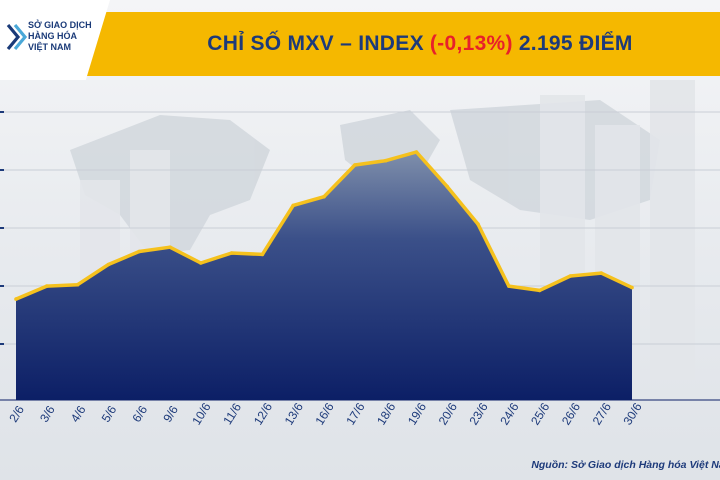 The image size is (720, 480). What do you see at coordinates (263, 414) in the screenshot?
I see `x-tick-label-12/6: 12/6` at bounding box center [263, 414].